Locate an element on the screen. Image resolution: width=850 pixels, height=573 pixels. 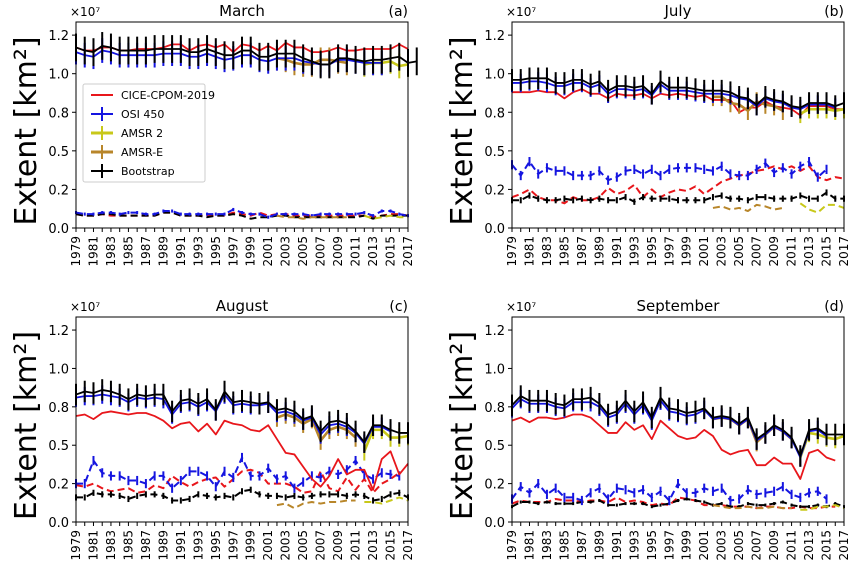
legend-label: AMSR-E is located at coordinates (142, 152).